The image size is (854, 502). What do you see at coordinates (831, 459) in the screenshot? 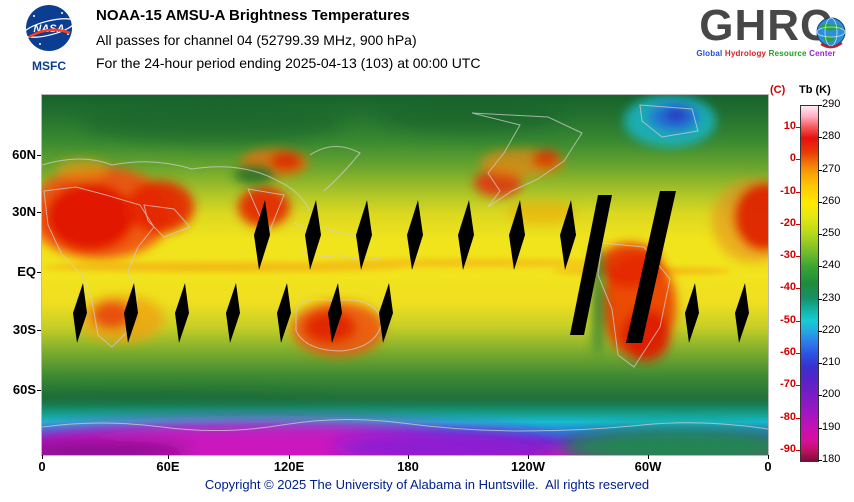
I see `colorbar-kelvin-label: 180` at bounding box center [831, 459].